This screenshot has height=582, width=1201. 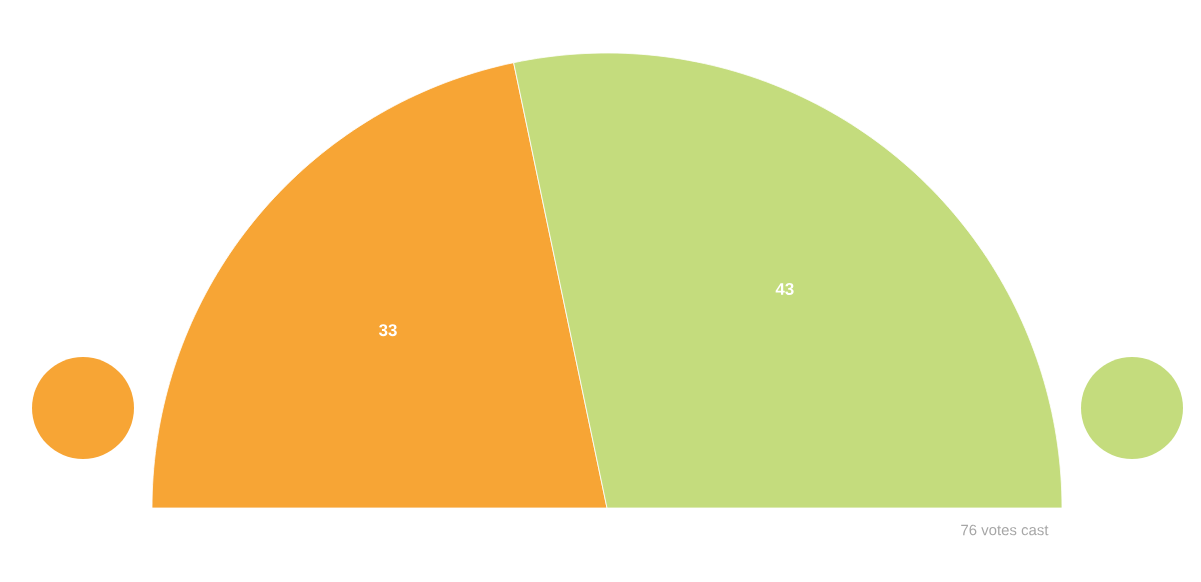 I want to click on data-label: 33, so click(x=387, y=330).